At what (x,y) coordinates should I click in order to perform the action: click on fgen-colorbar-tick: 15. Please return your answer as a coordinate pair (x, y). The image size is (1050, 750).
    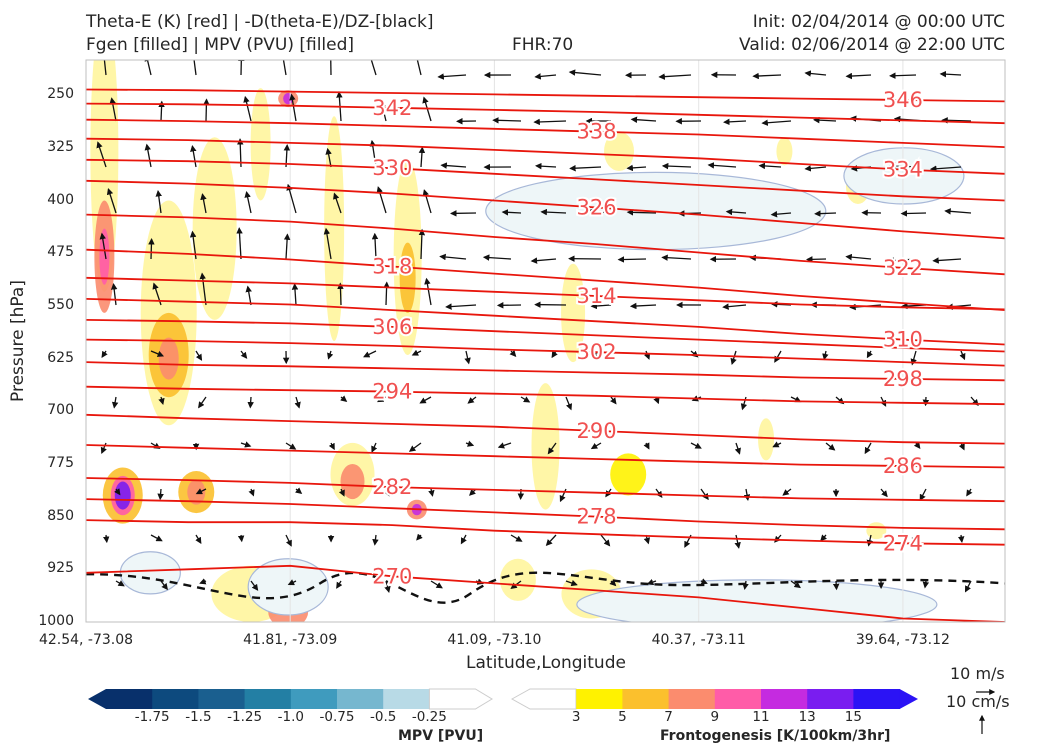
    Looking at the image, I should click on (853, 717).